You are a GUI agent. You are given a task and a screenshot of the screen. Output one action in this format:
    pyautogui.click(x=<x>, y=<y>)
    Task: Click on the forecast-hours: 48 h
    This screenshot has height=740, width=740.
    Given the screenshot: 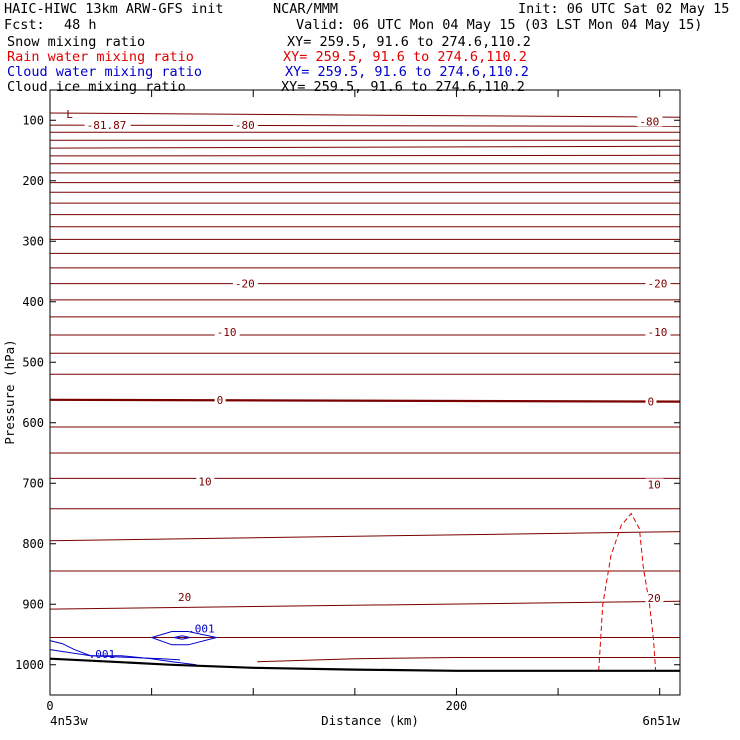 What is the action you would take?
    pyautogui.click(x=80, y=25)
    